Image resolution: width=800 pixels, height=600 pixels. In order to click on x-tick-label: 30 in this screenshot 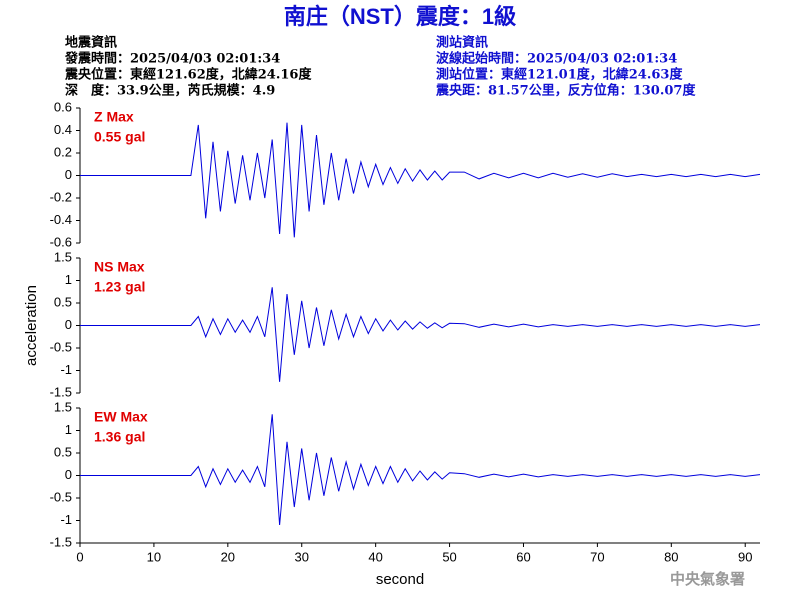, I will do `click(302, 556)`.